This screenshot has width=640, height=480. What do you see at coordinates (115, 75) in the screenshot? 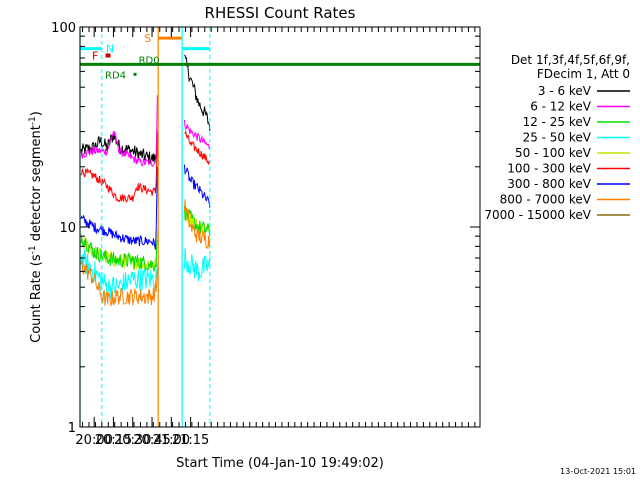
I see `rd4-label: RD4` at bounding box center [115, 75].